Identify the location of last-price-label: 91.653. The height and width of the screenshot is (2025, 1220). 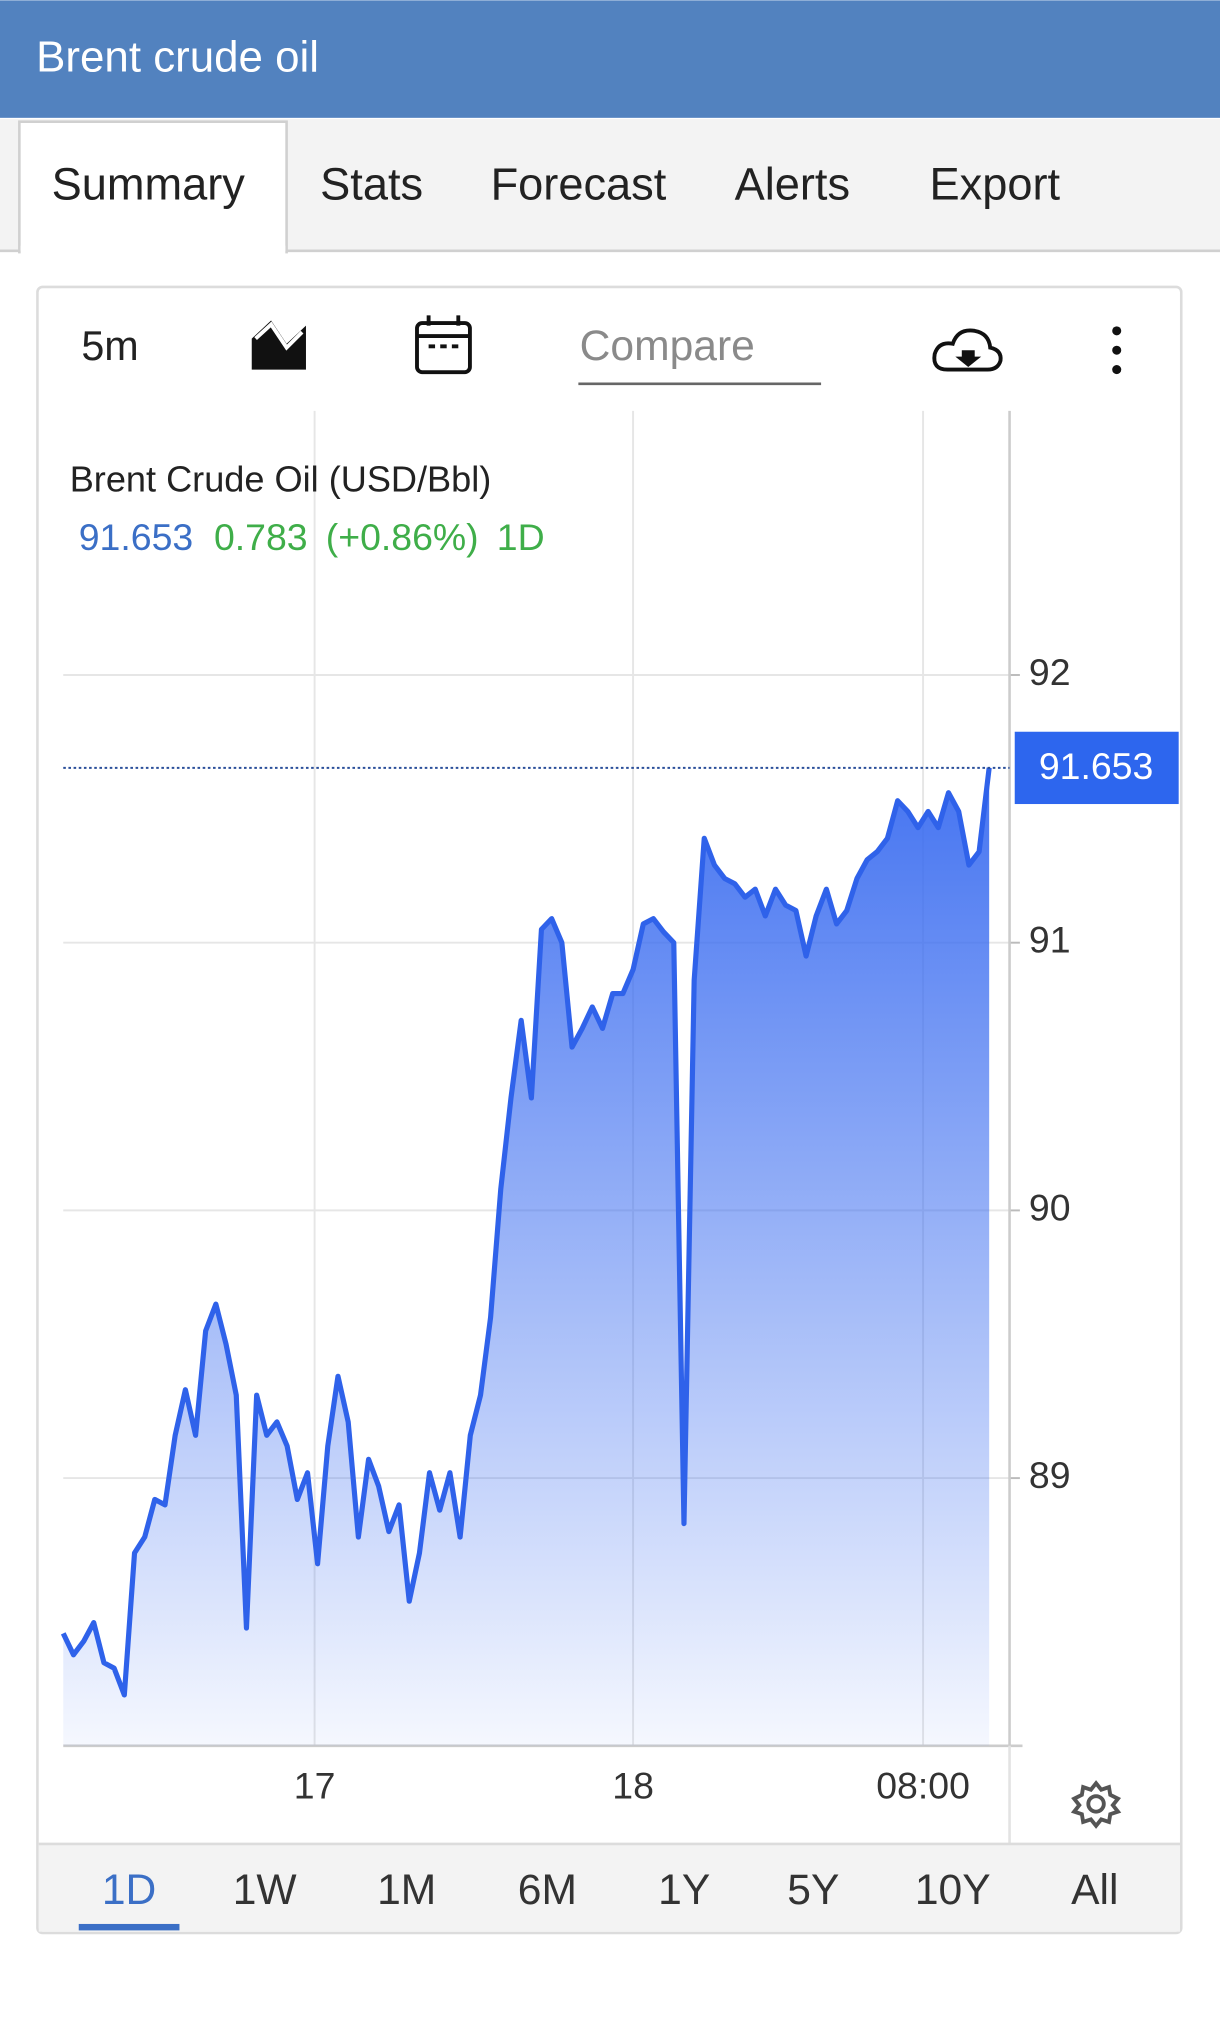
(1096, 766).